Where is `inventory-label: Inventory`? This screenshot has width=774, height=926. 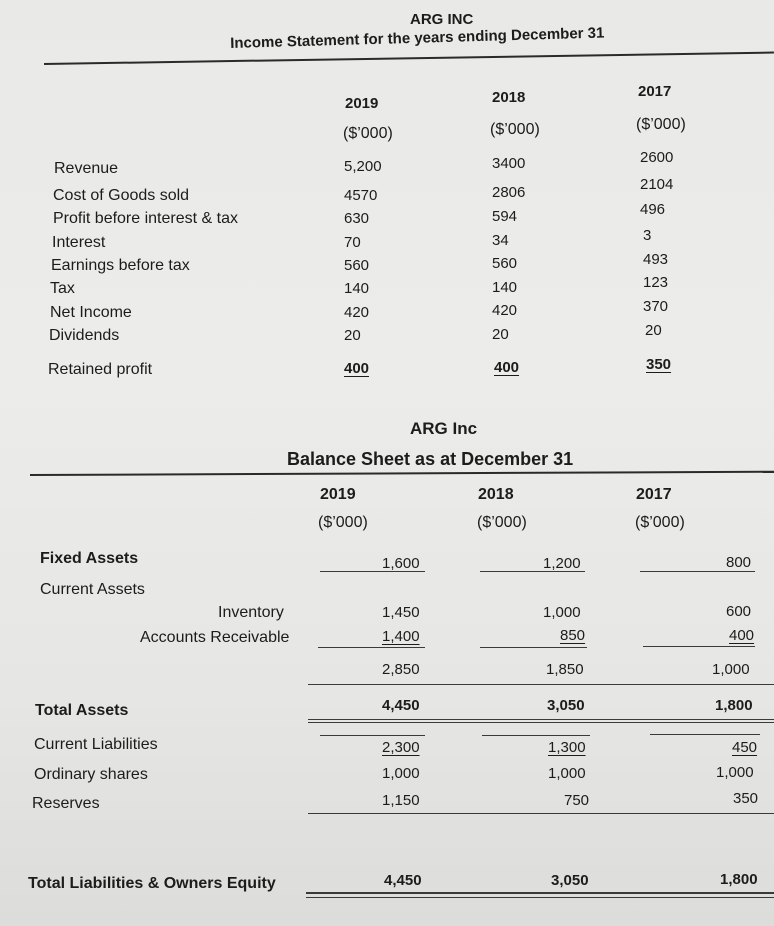
inventory-label: Inventory is located at coordinates (251, 612).